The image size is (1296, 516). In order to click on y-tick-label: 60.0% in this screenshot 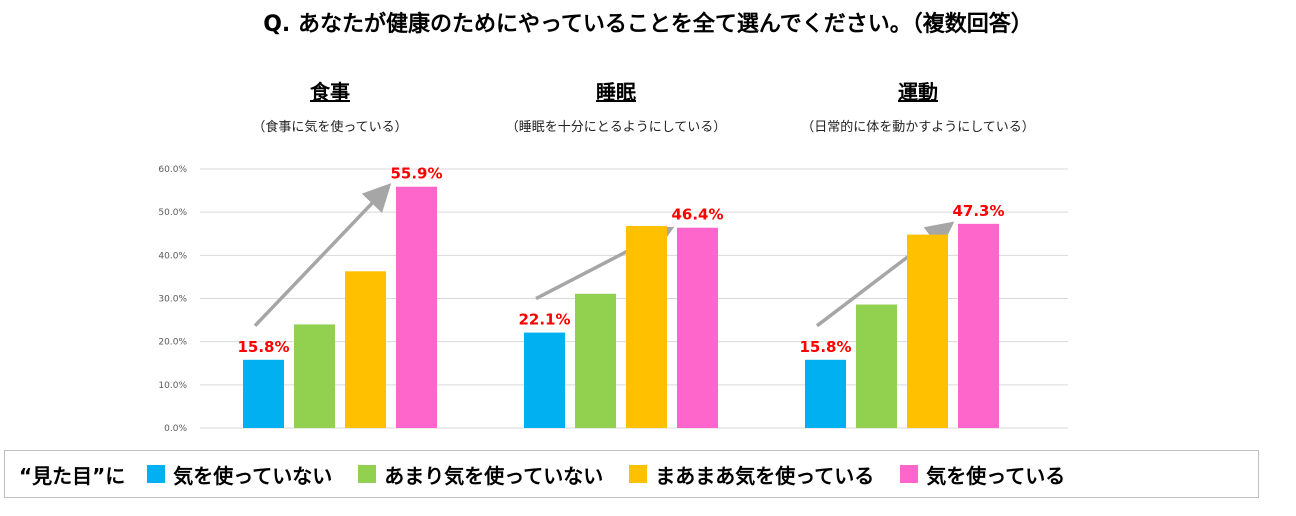, I will do `click(172, 170)`.